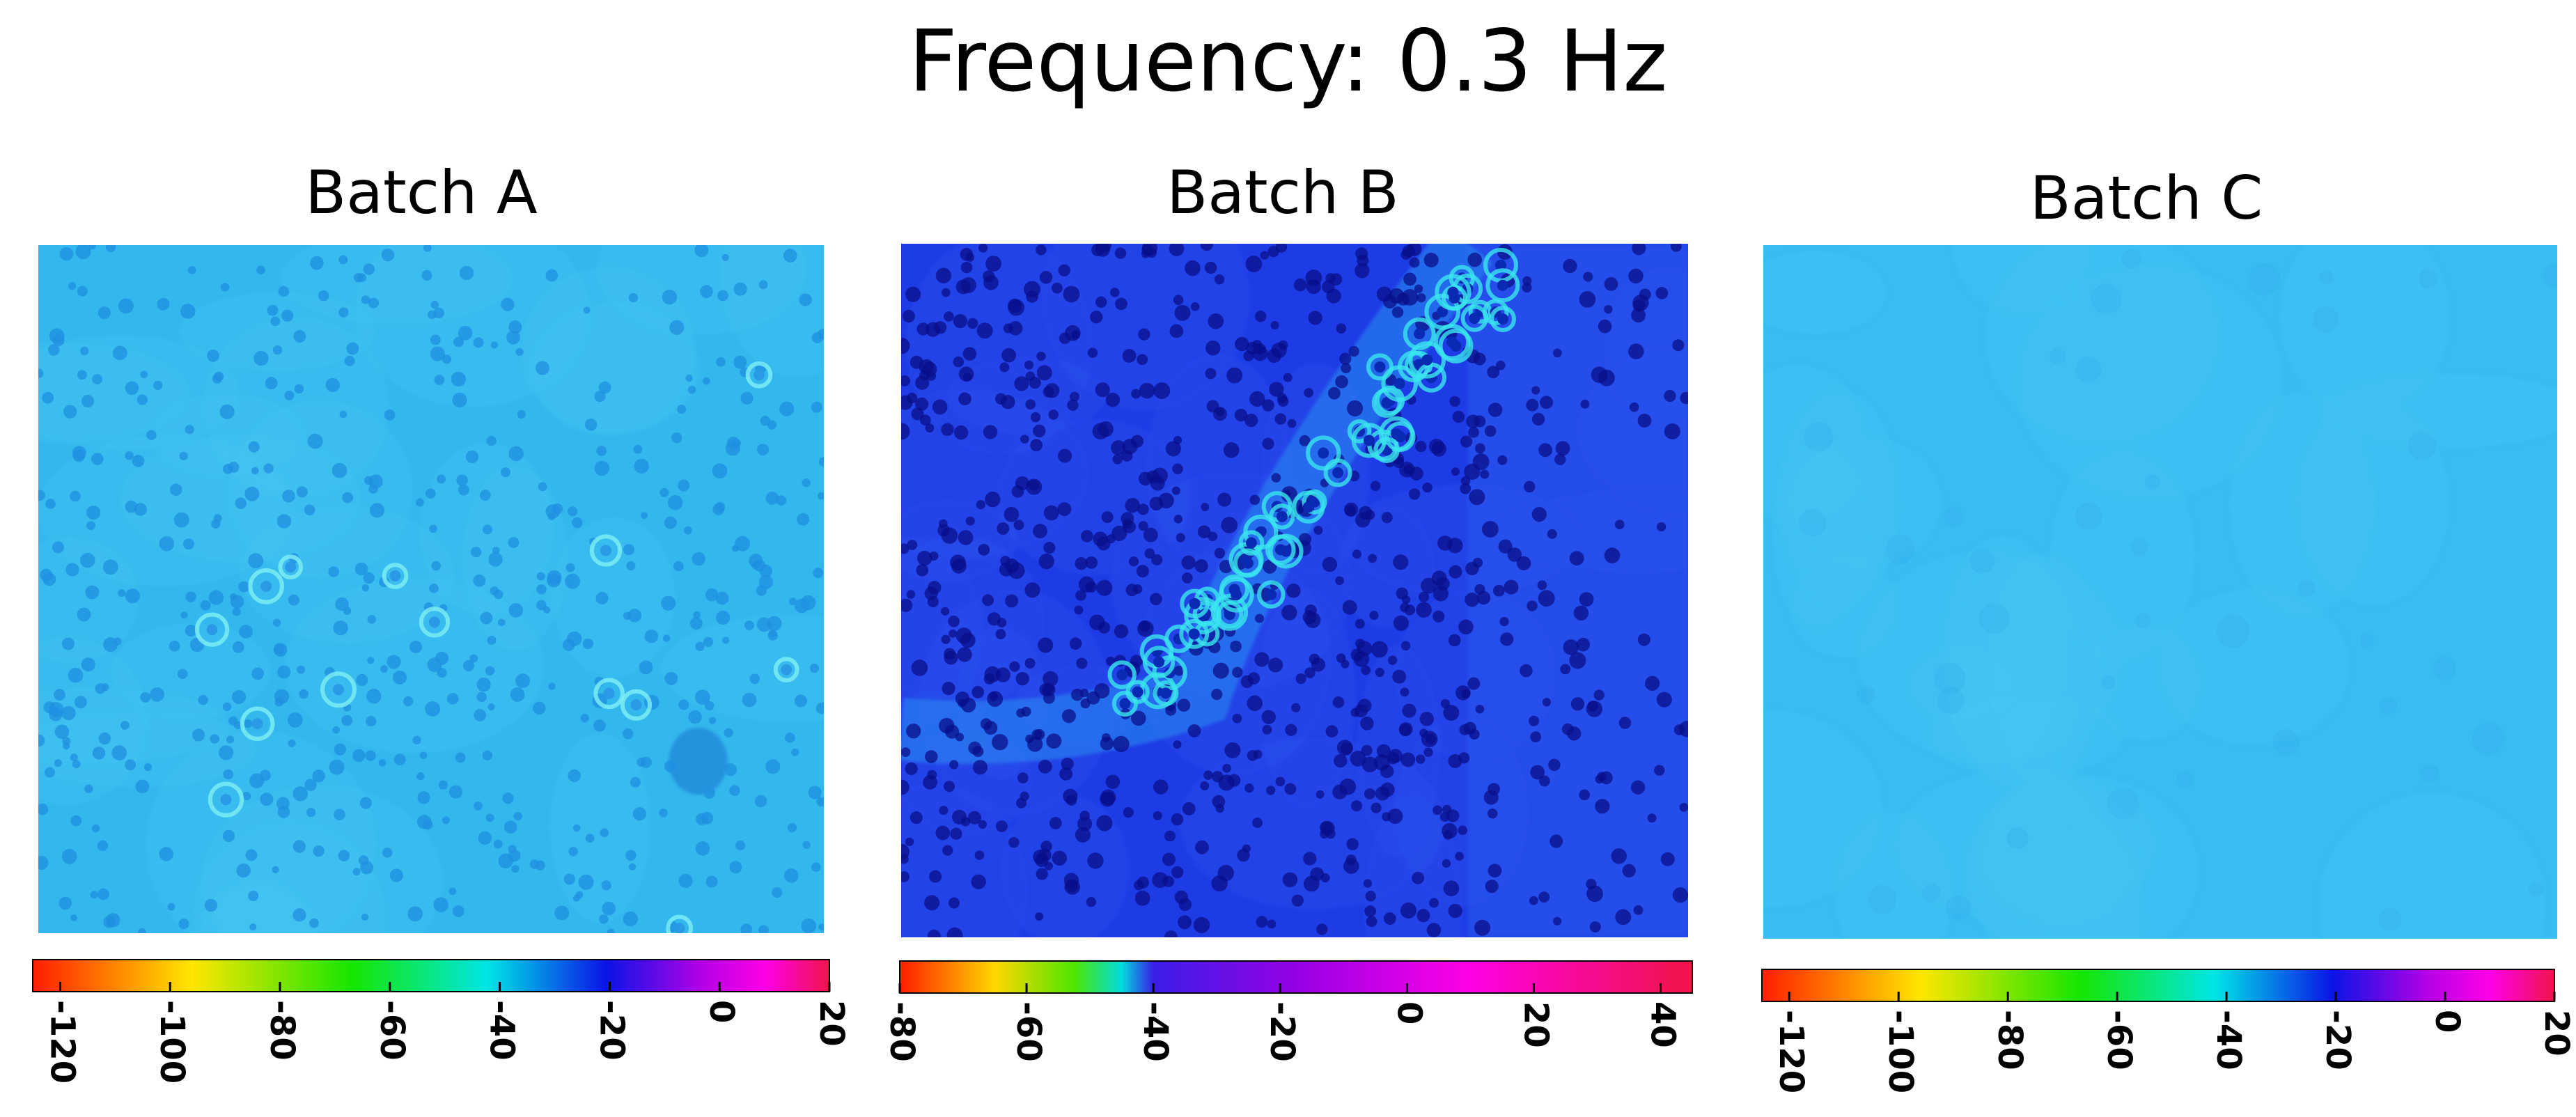  I want to click on figure-title: Frequency: 0.3 Hz, so click(1288, 61).